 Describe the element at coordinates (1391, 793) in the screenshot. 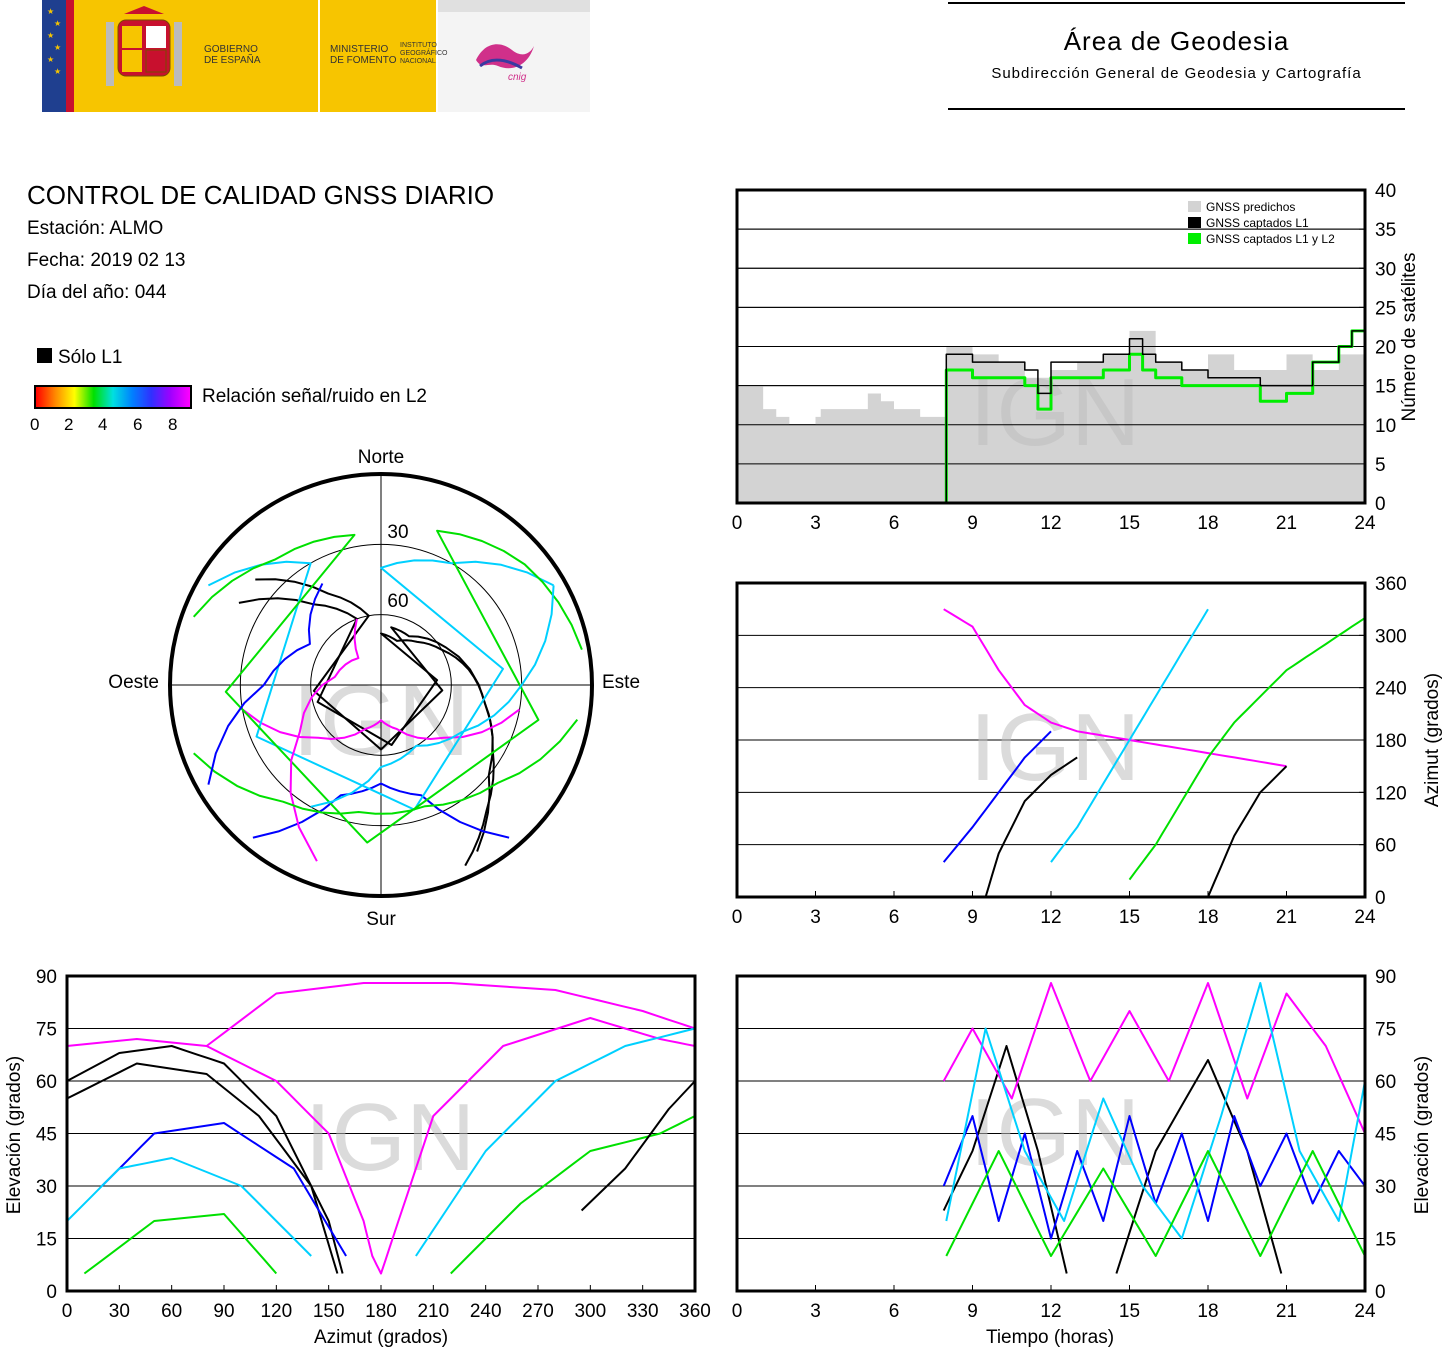

I see `y-tick-label: 120` at that location.